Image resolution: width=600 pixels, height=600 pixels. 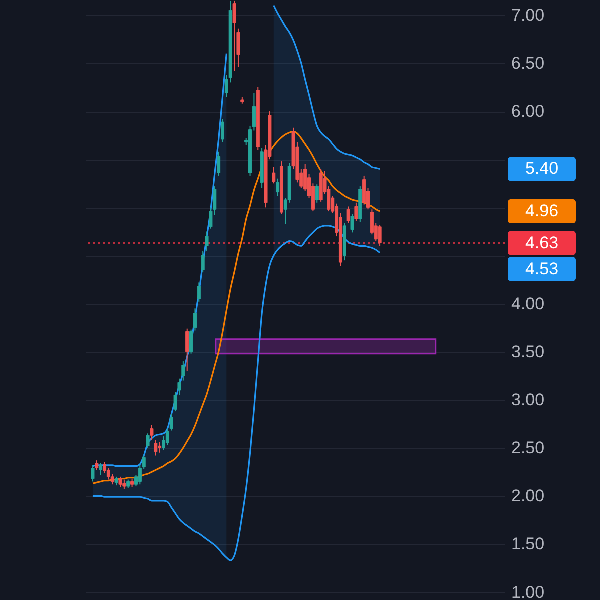 I want to click on y-tick-label: 3.50, so click(x=528, y=352).